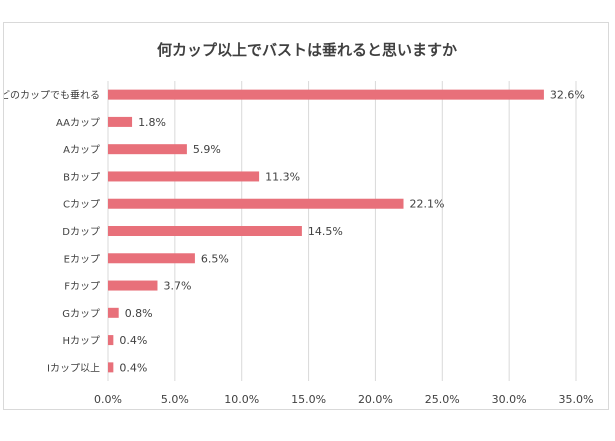 The image size is (615, 441). I want to click on x-tick-label: 20.0%, so click(375, 399).